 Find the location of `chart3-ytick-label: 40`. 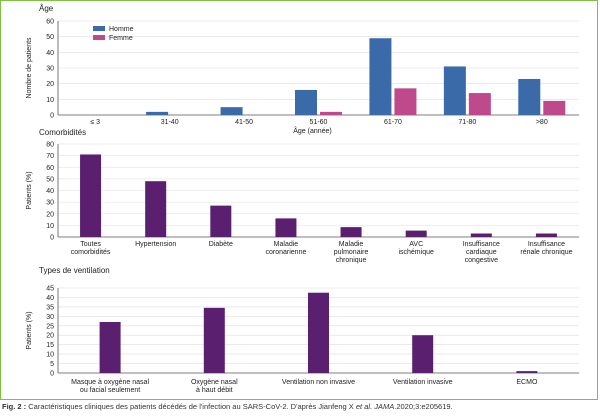

chart3-ytick-label: 40 is located at coordinates (50, 298).